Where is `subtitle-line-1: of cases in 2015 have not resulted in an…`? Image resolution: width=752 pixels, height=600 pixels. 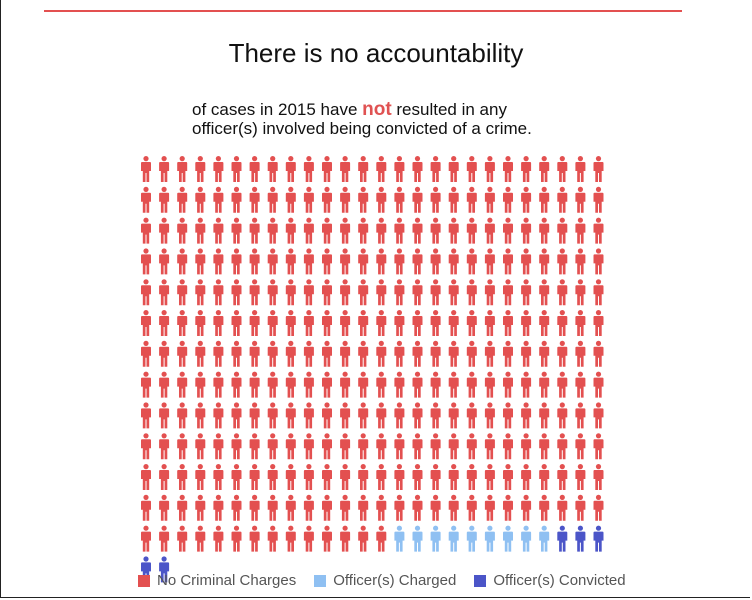
subtitle-line-1: of cases in 2015 have not resulted in an… is located at coordinates (362, 109).